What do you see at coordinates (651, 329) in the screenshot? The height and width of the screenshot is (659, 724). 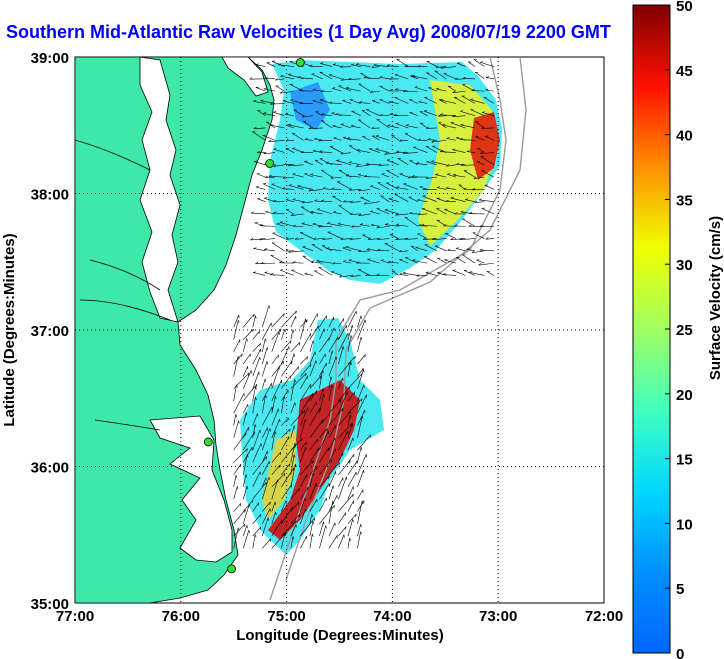 I see `colorbar` at bounding box center [651, 329].